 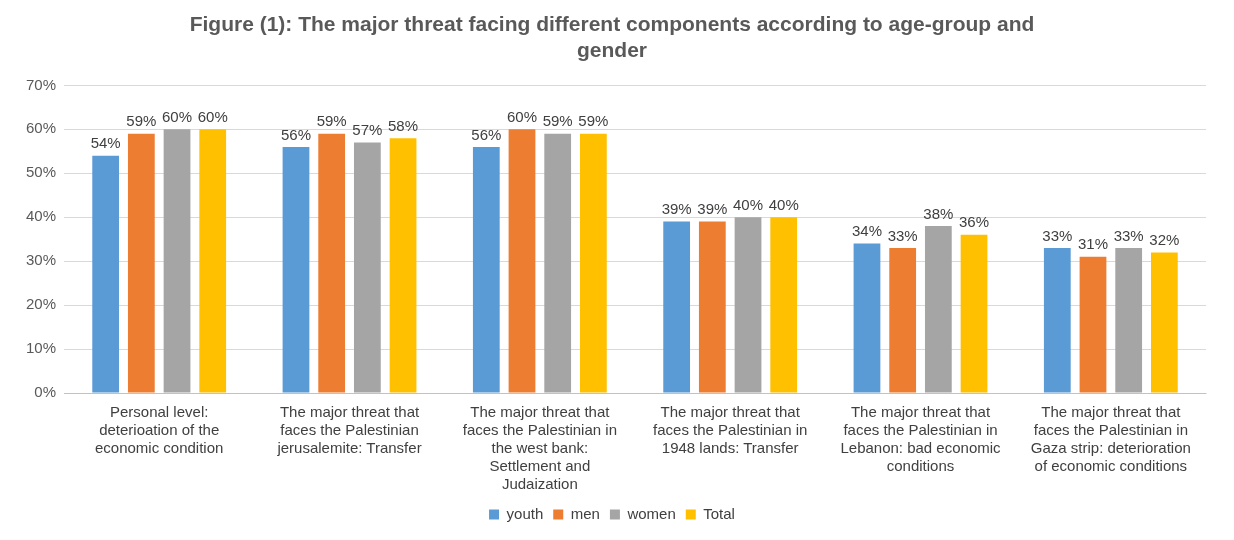 I want to click on y-tick-label: 0%, so click(x=45, y=392).